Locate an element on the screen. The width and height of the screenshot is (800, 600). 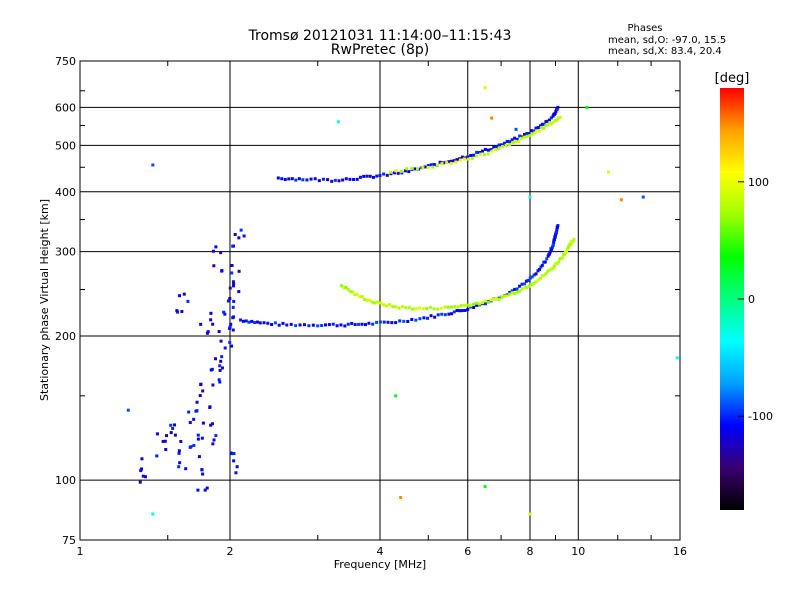
x-tick-label: 2 is located at coordinates (230, 551).